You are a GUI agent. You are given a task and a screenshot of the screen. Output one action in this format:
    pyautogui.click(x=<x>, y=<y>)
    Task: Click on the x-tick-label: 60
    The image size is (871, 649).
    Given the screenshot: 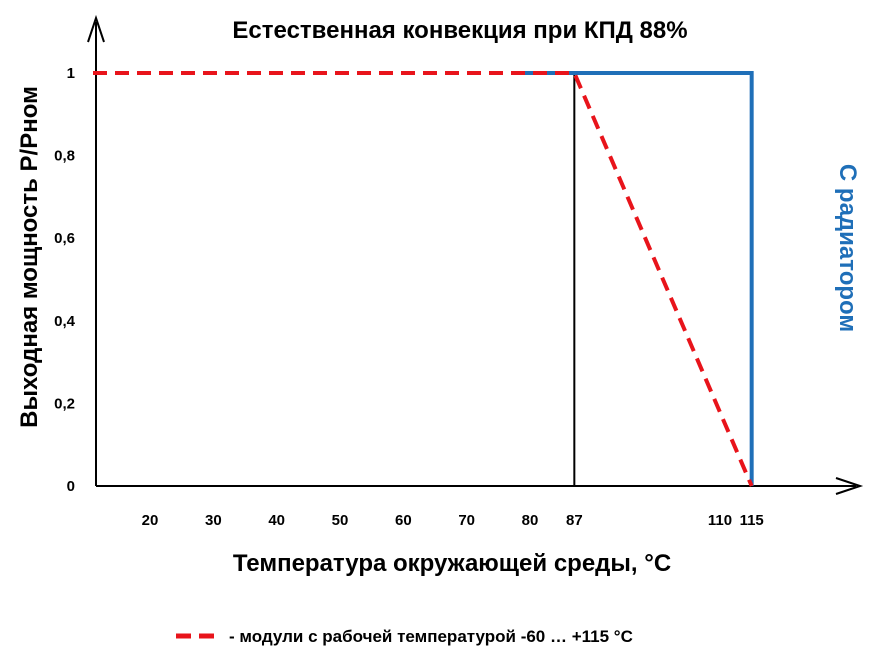 What is the action you would take?
    pyautogui.click(x=403, y=520)
    